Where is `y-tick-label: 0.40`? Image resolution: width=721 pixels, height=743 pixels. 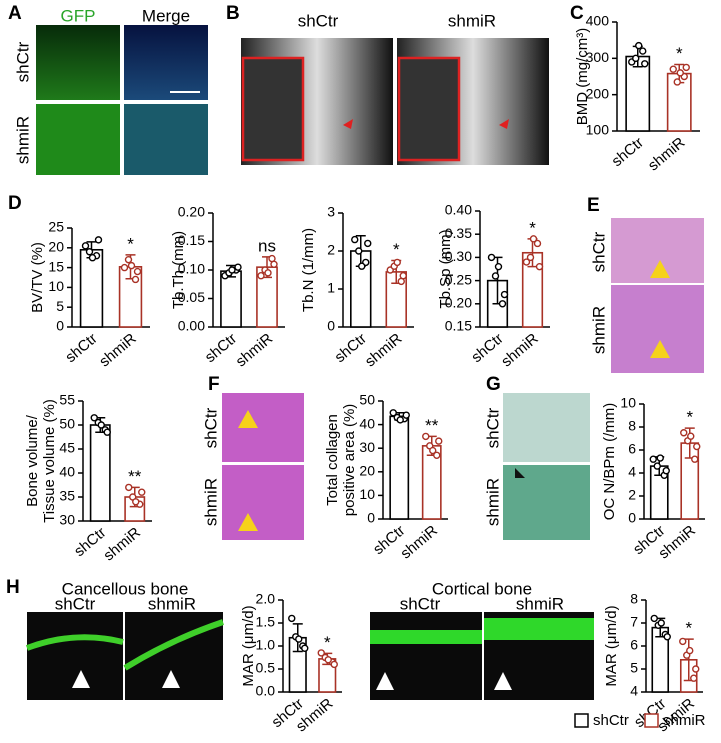
y-tick-label: 0.40 is located at coordinates (458, 210).